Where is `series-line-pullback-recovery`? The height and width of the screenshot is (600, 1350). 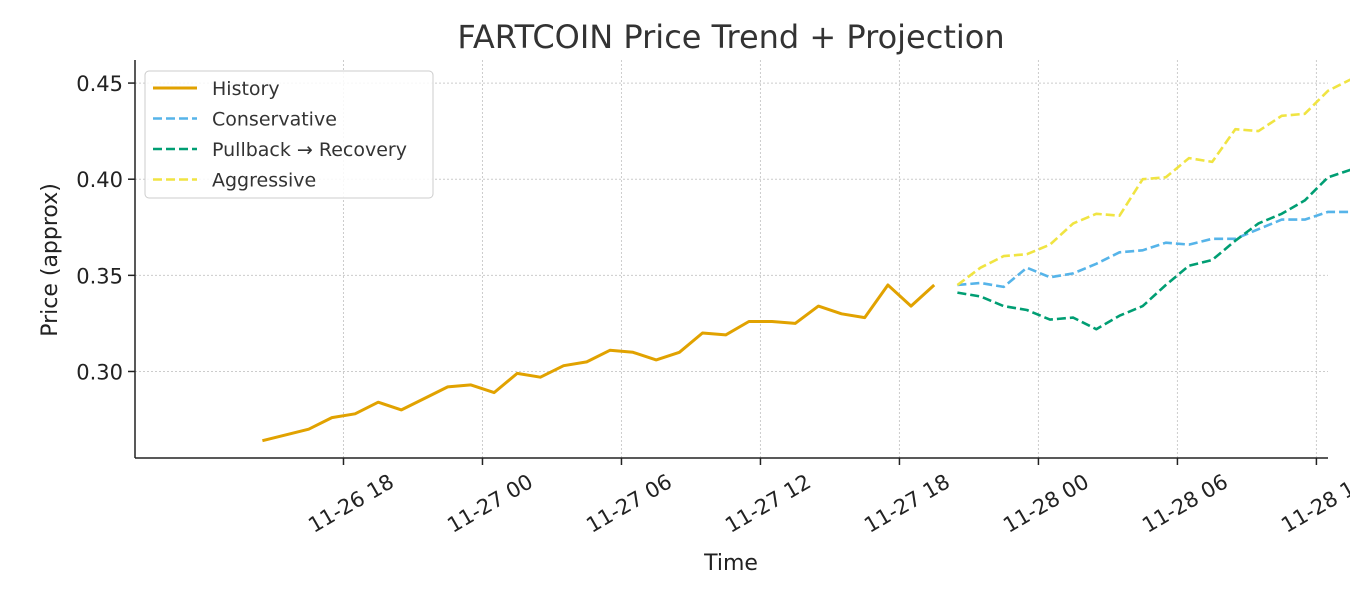 series-line-pullback-recovery is located at coordinates (1153, 249).